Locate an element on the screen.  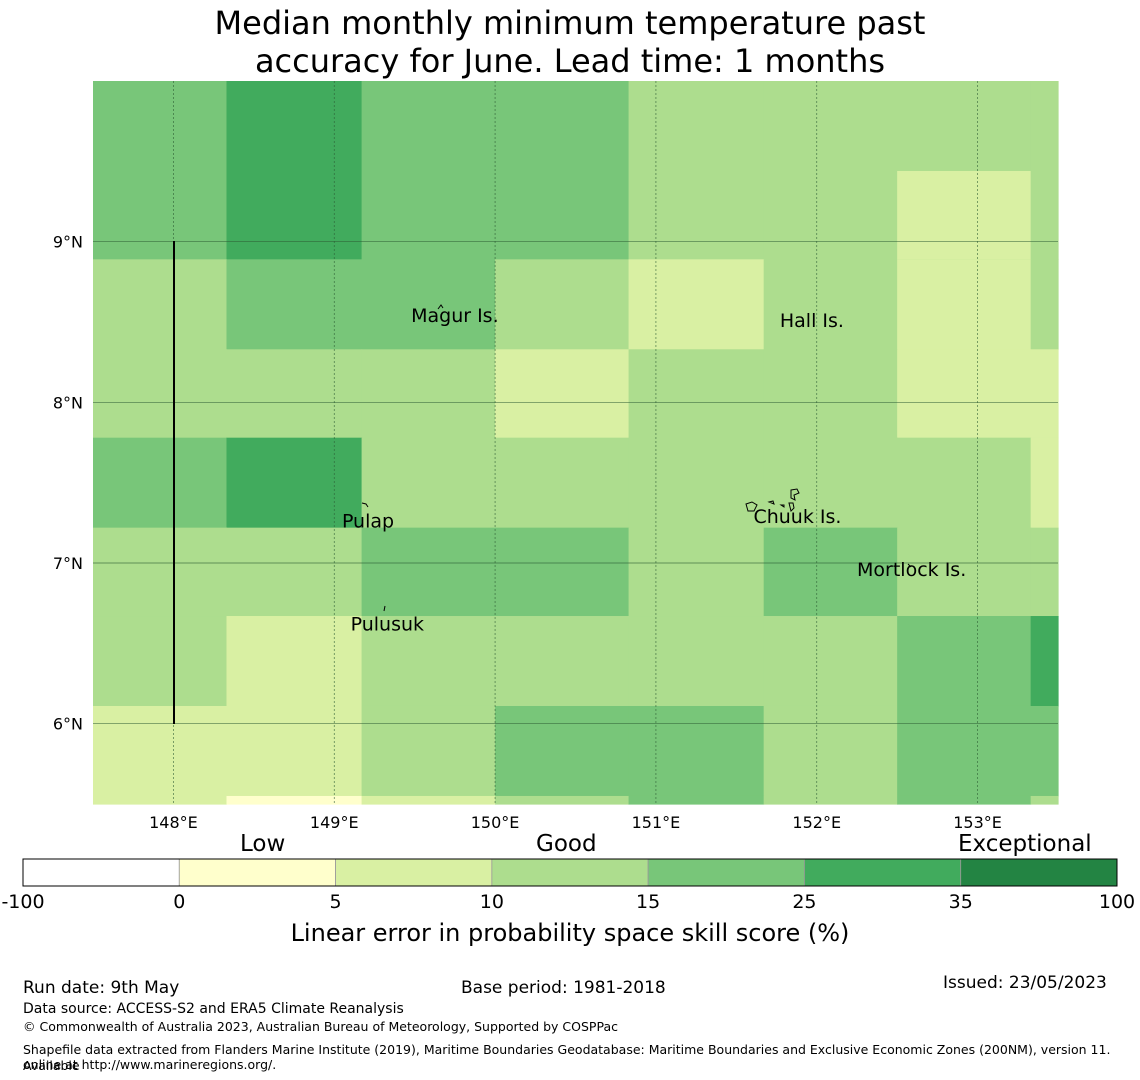
exceptional-label: Exceptional is located at coordinates (1025, 844).